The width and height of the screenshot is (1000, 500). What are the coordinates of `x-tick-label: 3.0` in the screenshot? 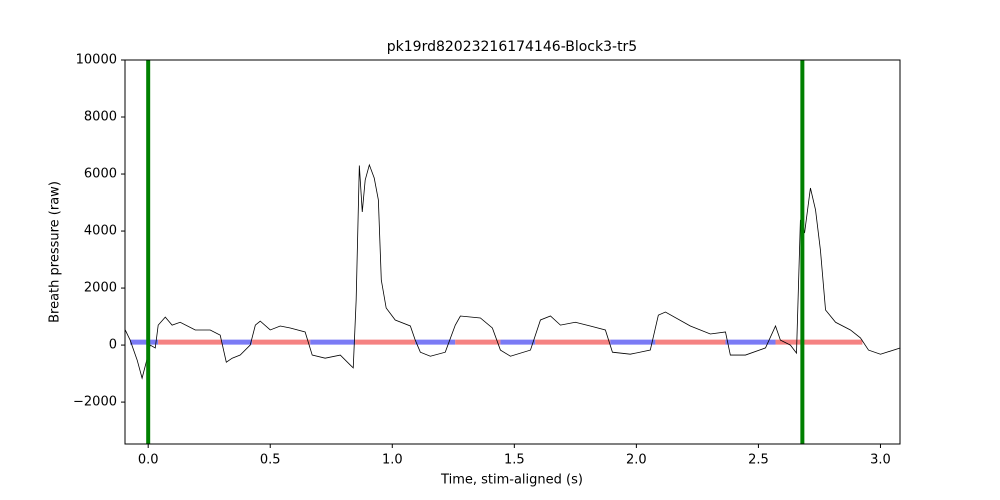 It's located at (880, 460).